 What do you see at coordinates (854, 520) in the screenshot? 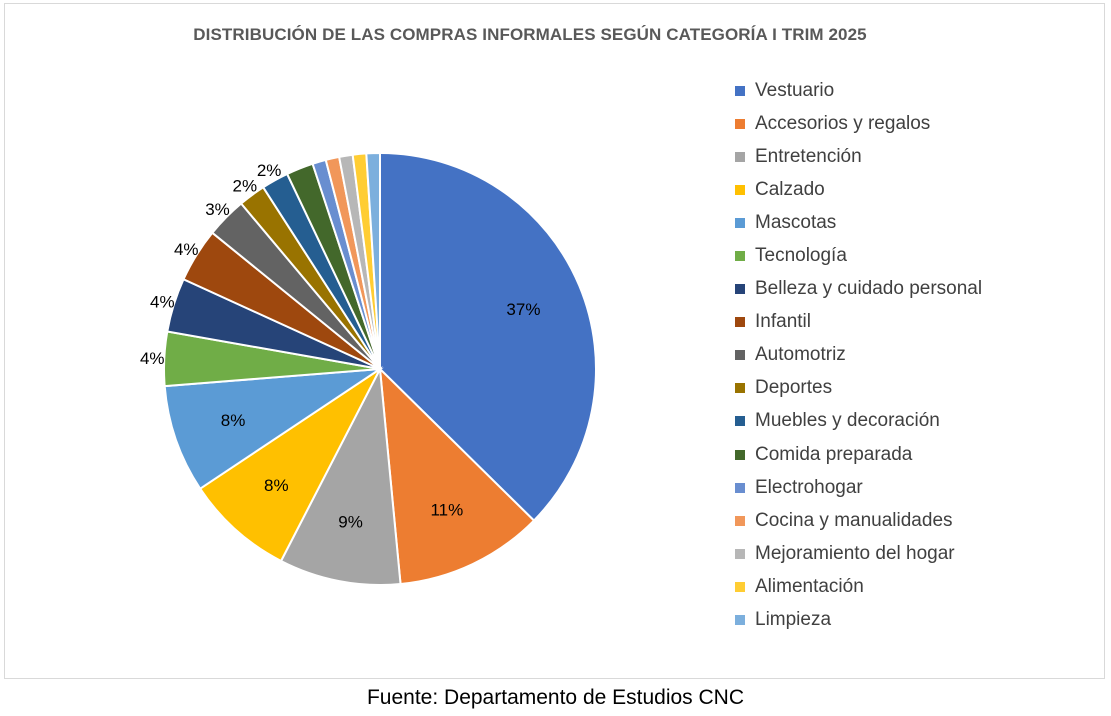
I see `legend-label: Cocina y manualidades` at bounding box center [854, 520].